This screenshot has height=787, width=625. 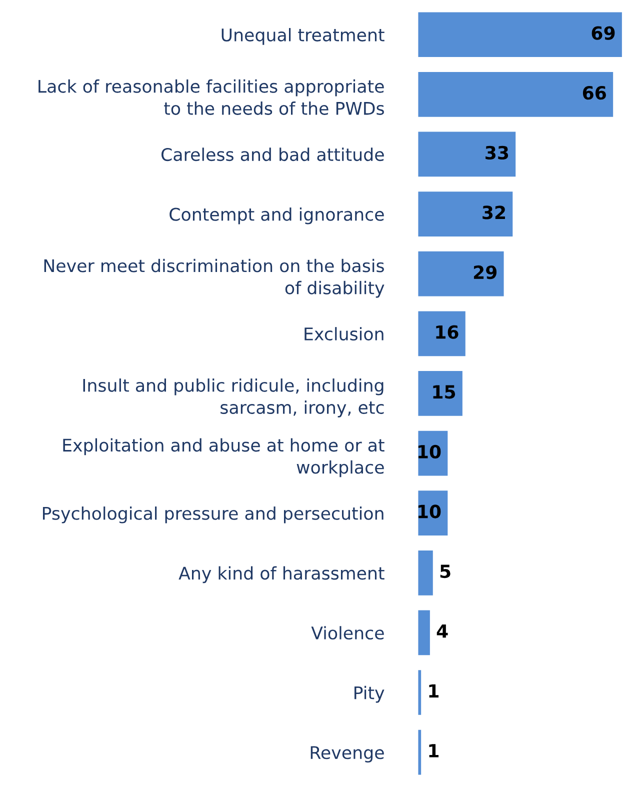 I want to click on y-tick-label: Pity, so click(x=369, y=694).